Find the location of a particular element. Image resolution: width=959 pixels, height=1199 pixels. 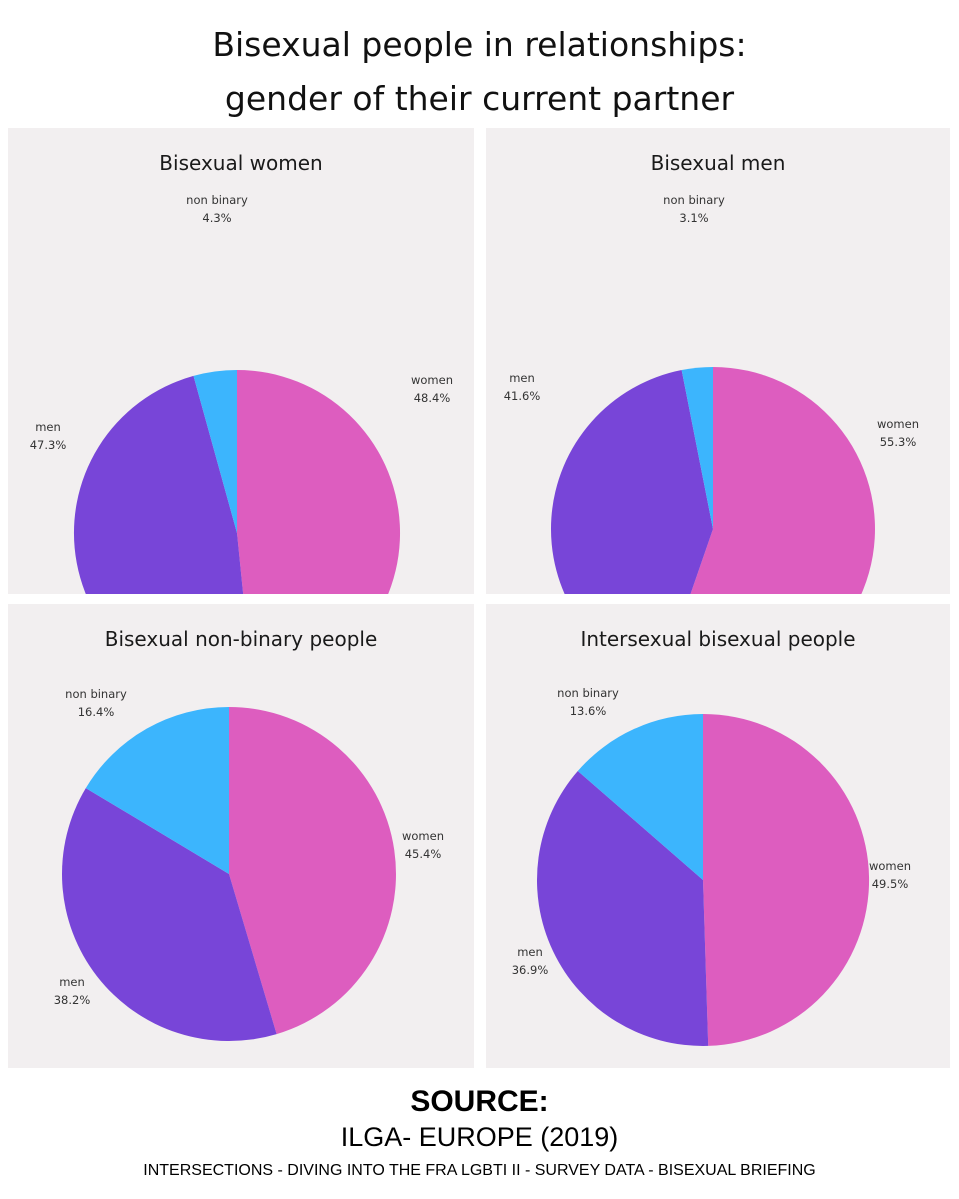

slice-label-value: 3.1% is located at coordinates (693, 218).